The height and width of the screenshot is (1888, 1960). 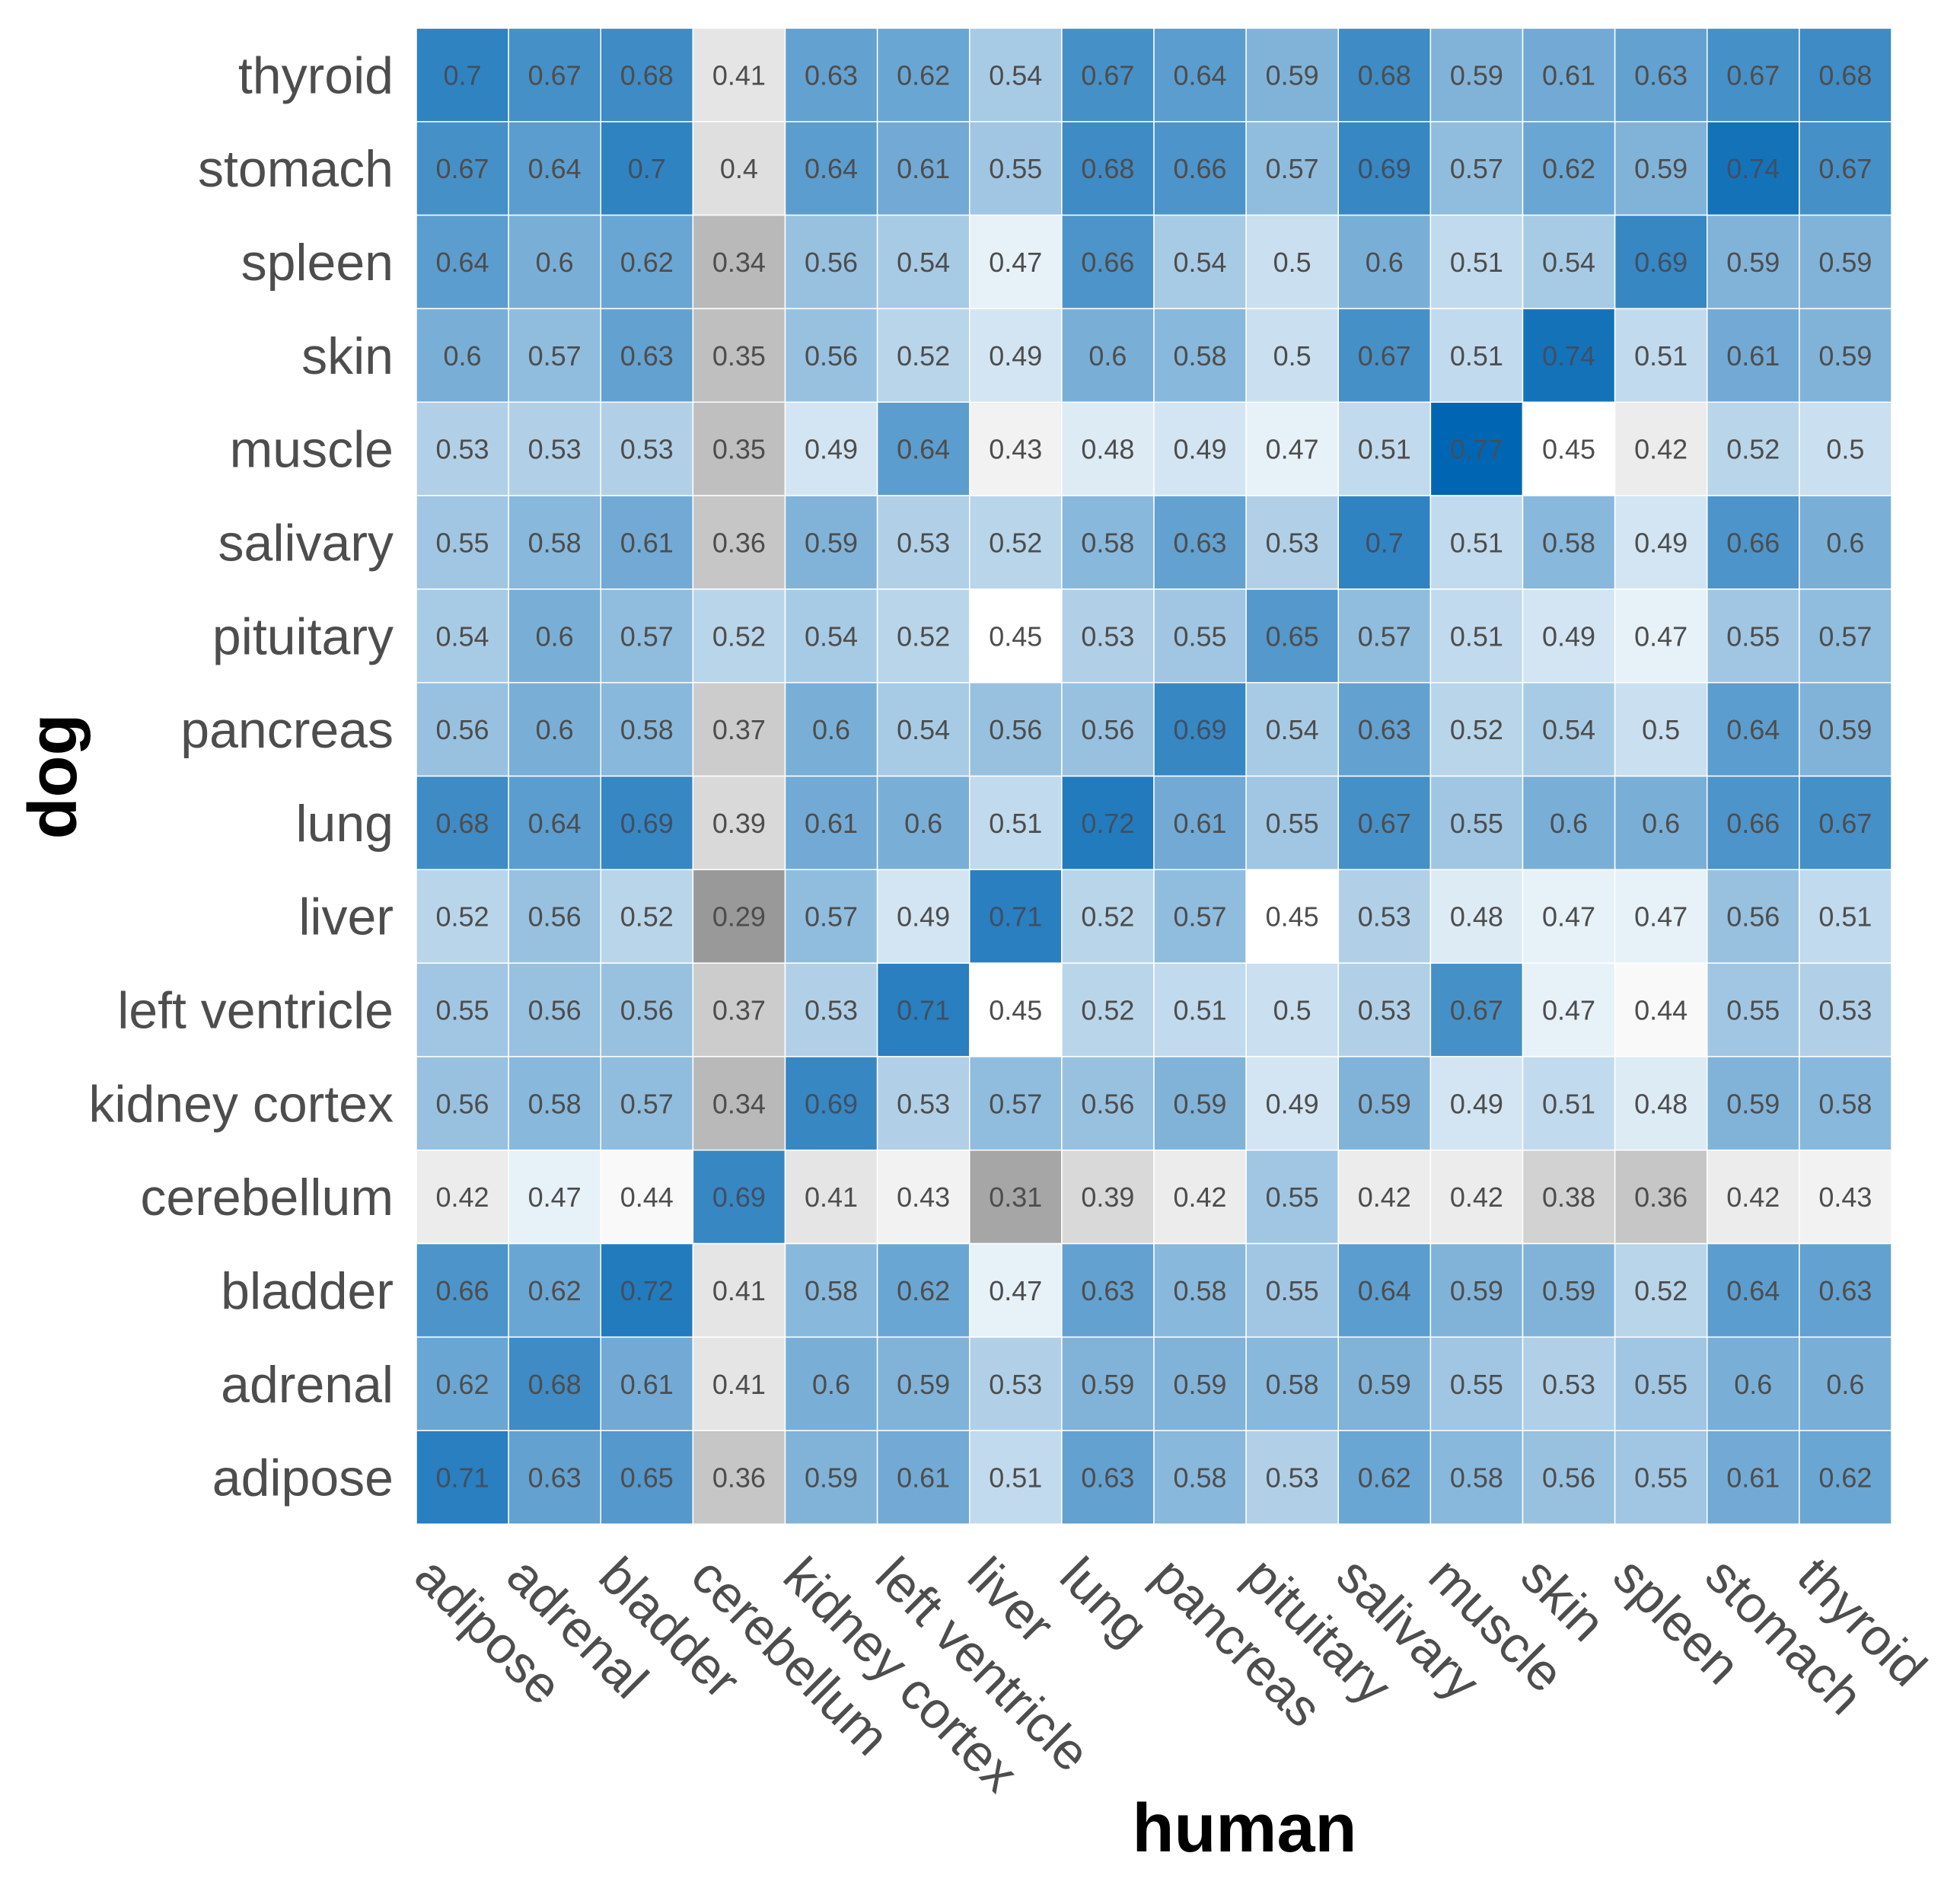 I want to click on y-tick-label-stomach: stomach, so click(x=296, y=169).